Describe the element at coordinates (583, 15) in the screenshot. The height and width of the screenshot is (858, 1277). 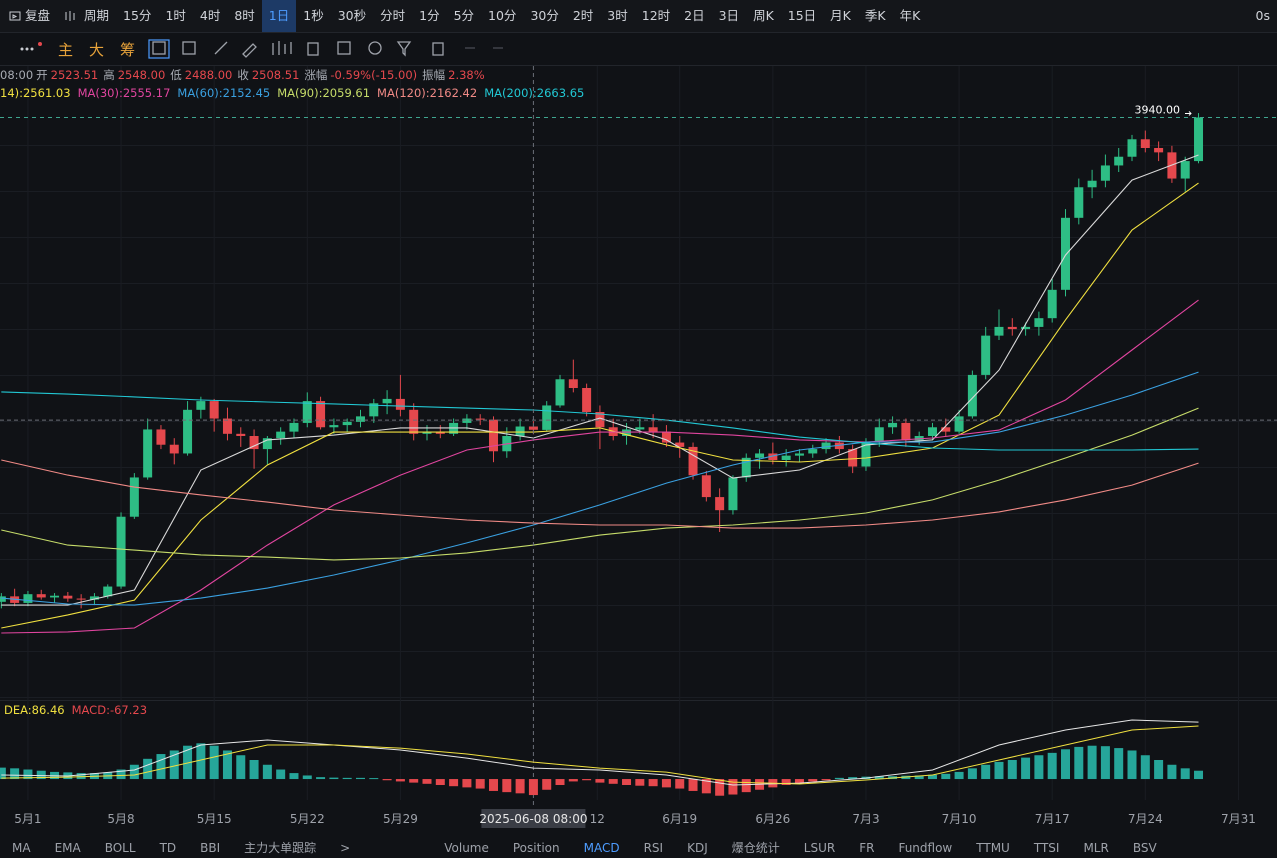
I see `interval-button: 2时` at that location.